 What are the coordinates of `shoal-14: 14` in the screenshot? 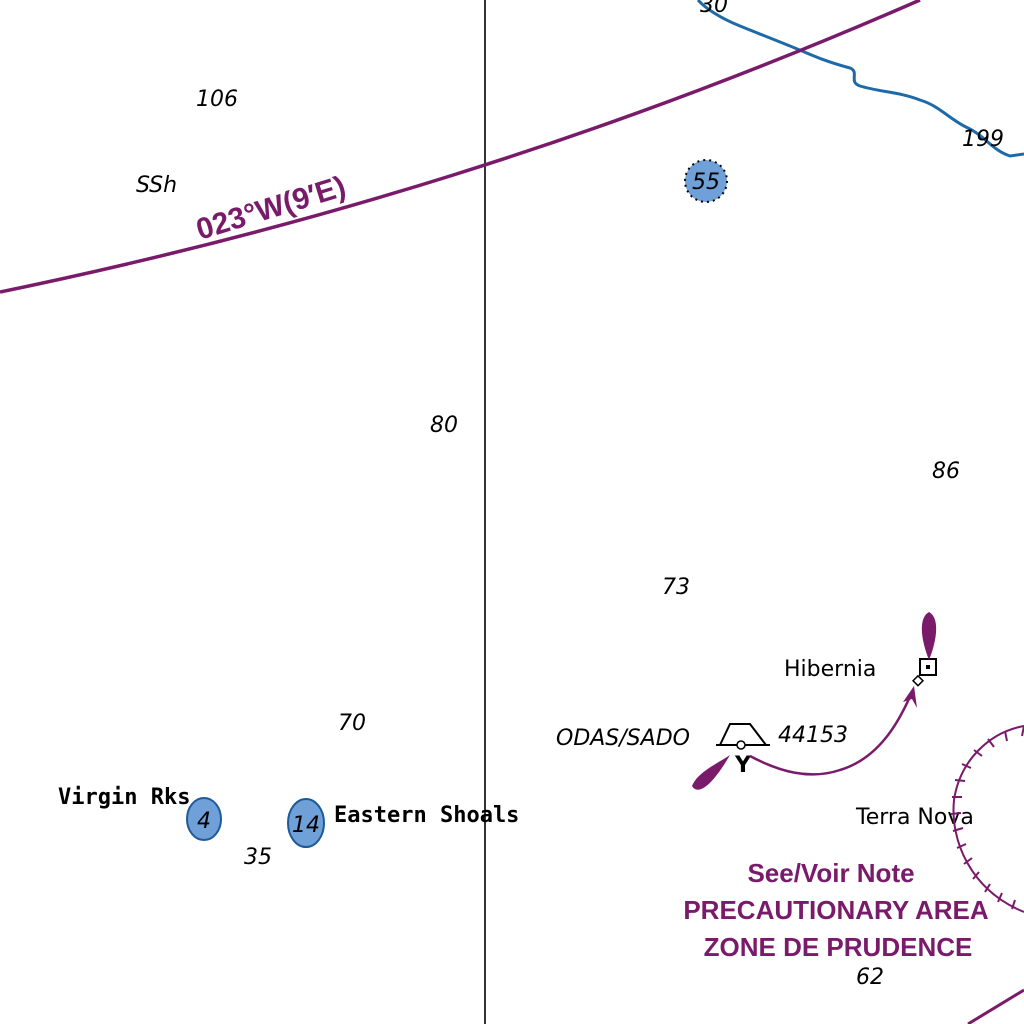 It's located at (306, 823).